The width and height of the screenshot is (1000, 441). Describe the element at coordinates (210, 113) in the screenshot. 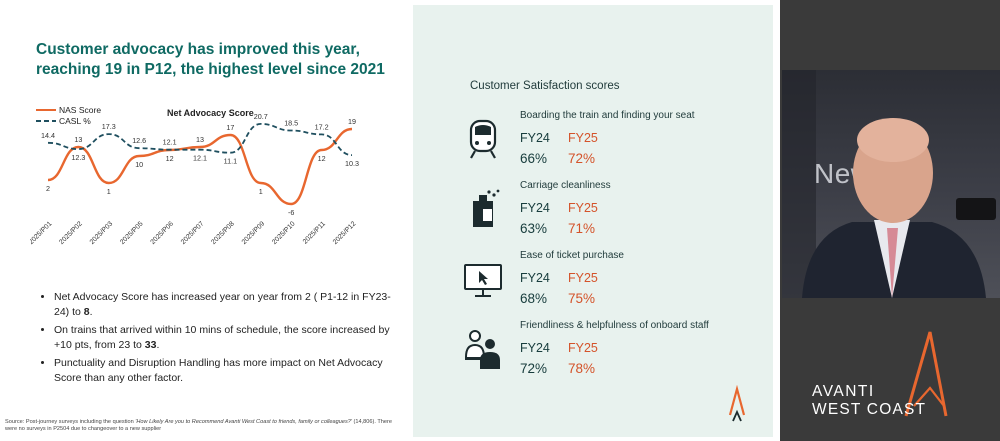

I see `chart-title: Net Advocacy Score` at that location.